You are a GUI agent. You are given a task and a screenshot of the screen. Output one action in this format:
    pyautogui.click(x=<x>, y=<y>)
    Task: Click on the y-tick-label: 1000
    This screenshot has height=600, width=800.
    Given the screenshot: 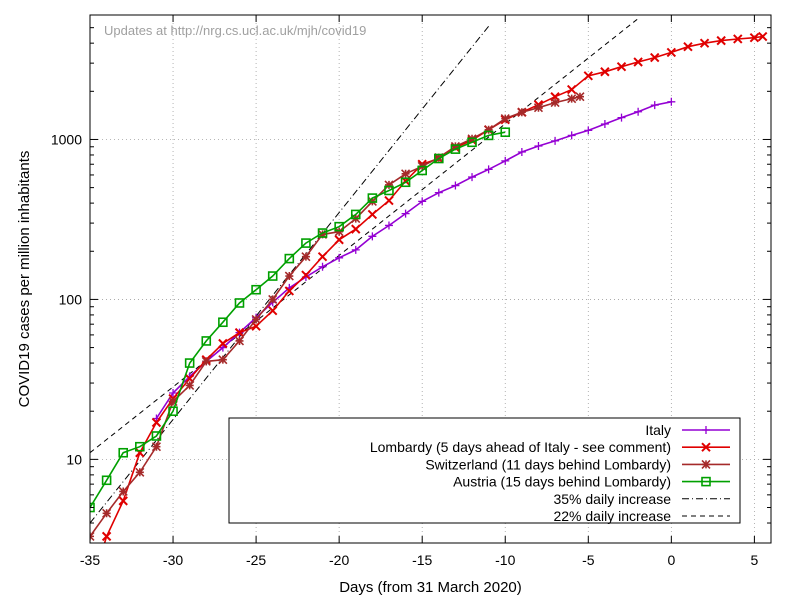 What is the action you would take?
    pyautogui.click(x=66, y=139)
    